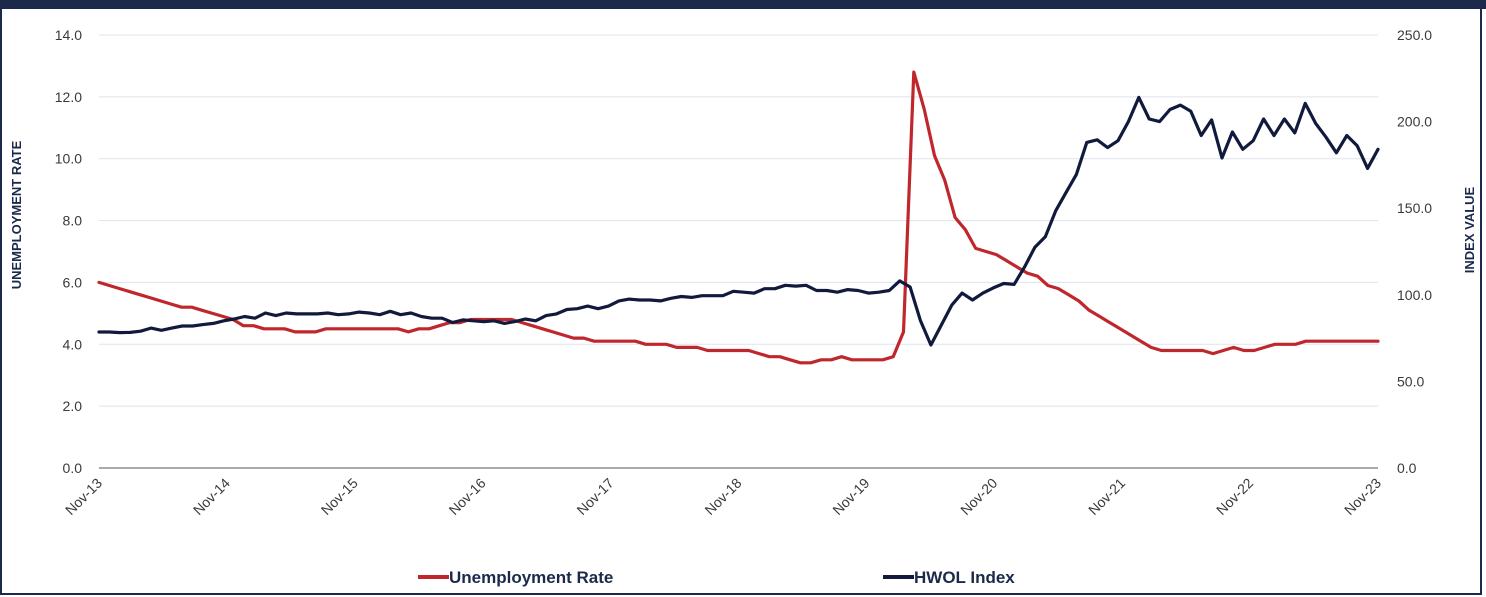 The width and height of the screenshot is (1486, 597). What do you see at coordinates (211, 496) in the screenshot?
I see `x-tick-label: Nov-14` at bounding box center [211, 496].